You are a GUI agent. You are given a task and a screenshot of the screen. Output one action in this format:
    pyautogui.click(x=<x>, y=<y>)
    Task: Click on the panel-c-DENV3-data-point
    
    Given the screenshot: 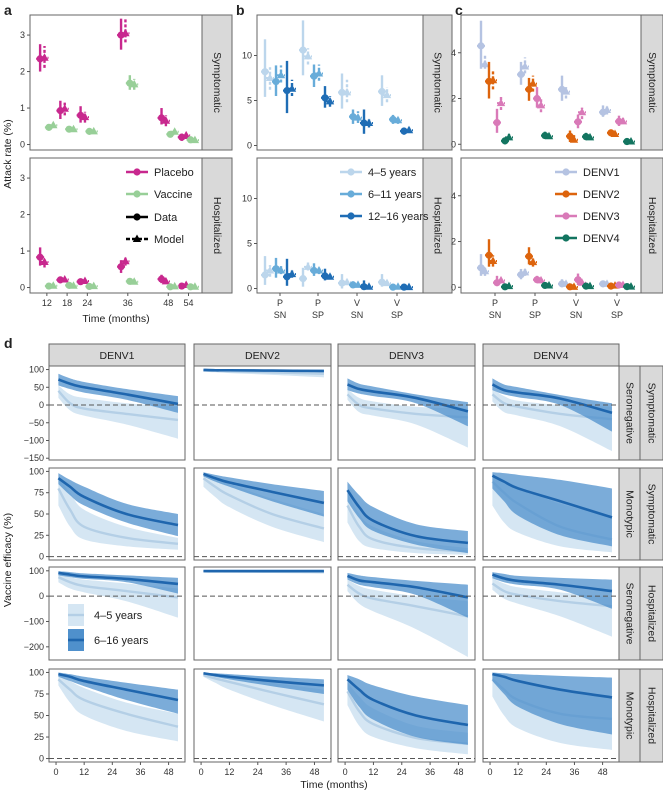 What is the action you would take?
    pyautogui.click(x=497, y=122)
    